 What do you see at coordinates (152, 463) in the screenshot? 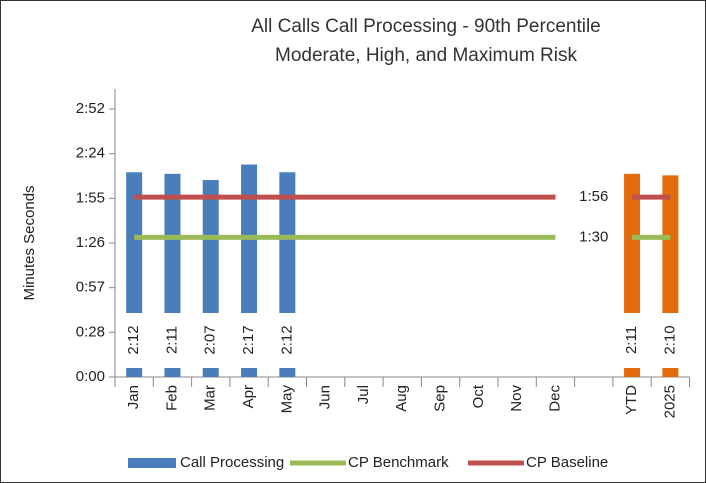
I see `legend-swatch` at bounding box center [152, 463].